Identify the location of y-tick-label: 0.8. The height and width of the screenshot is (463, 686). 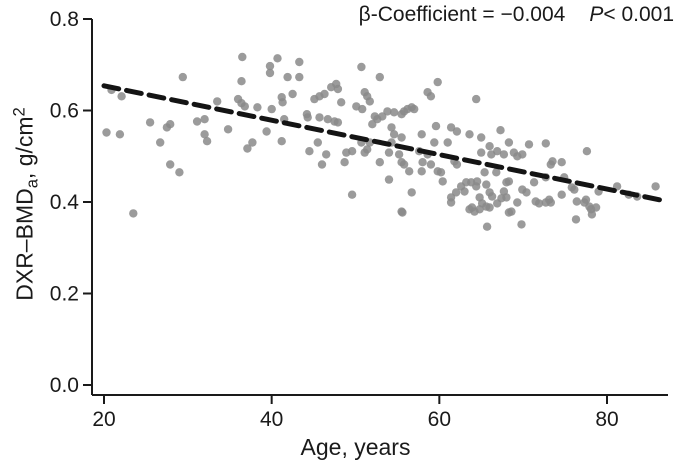
(64, 19).